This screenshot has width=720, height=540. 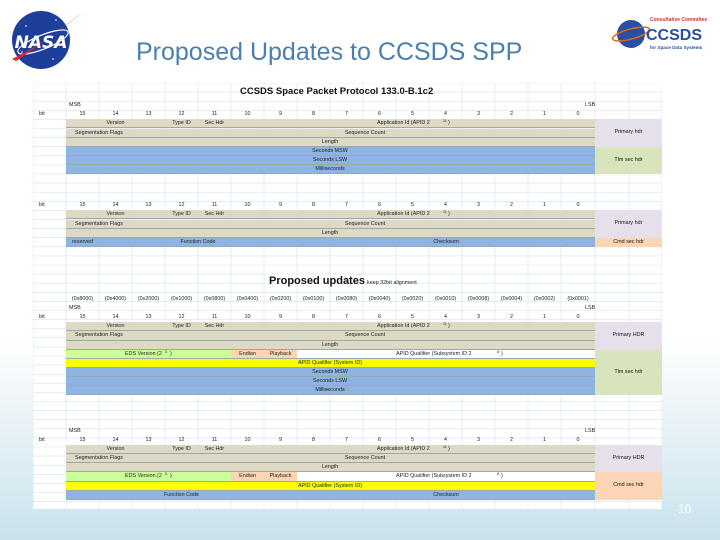 I want to click on field-checksum, so click(x=446, y=495).